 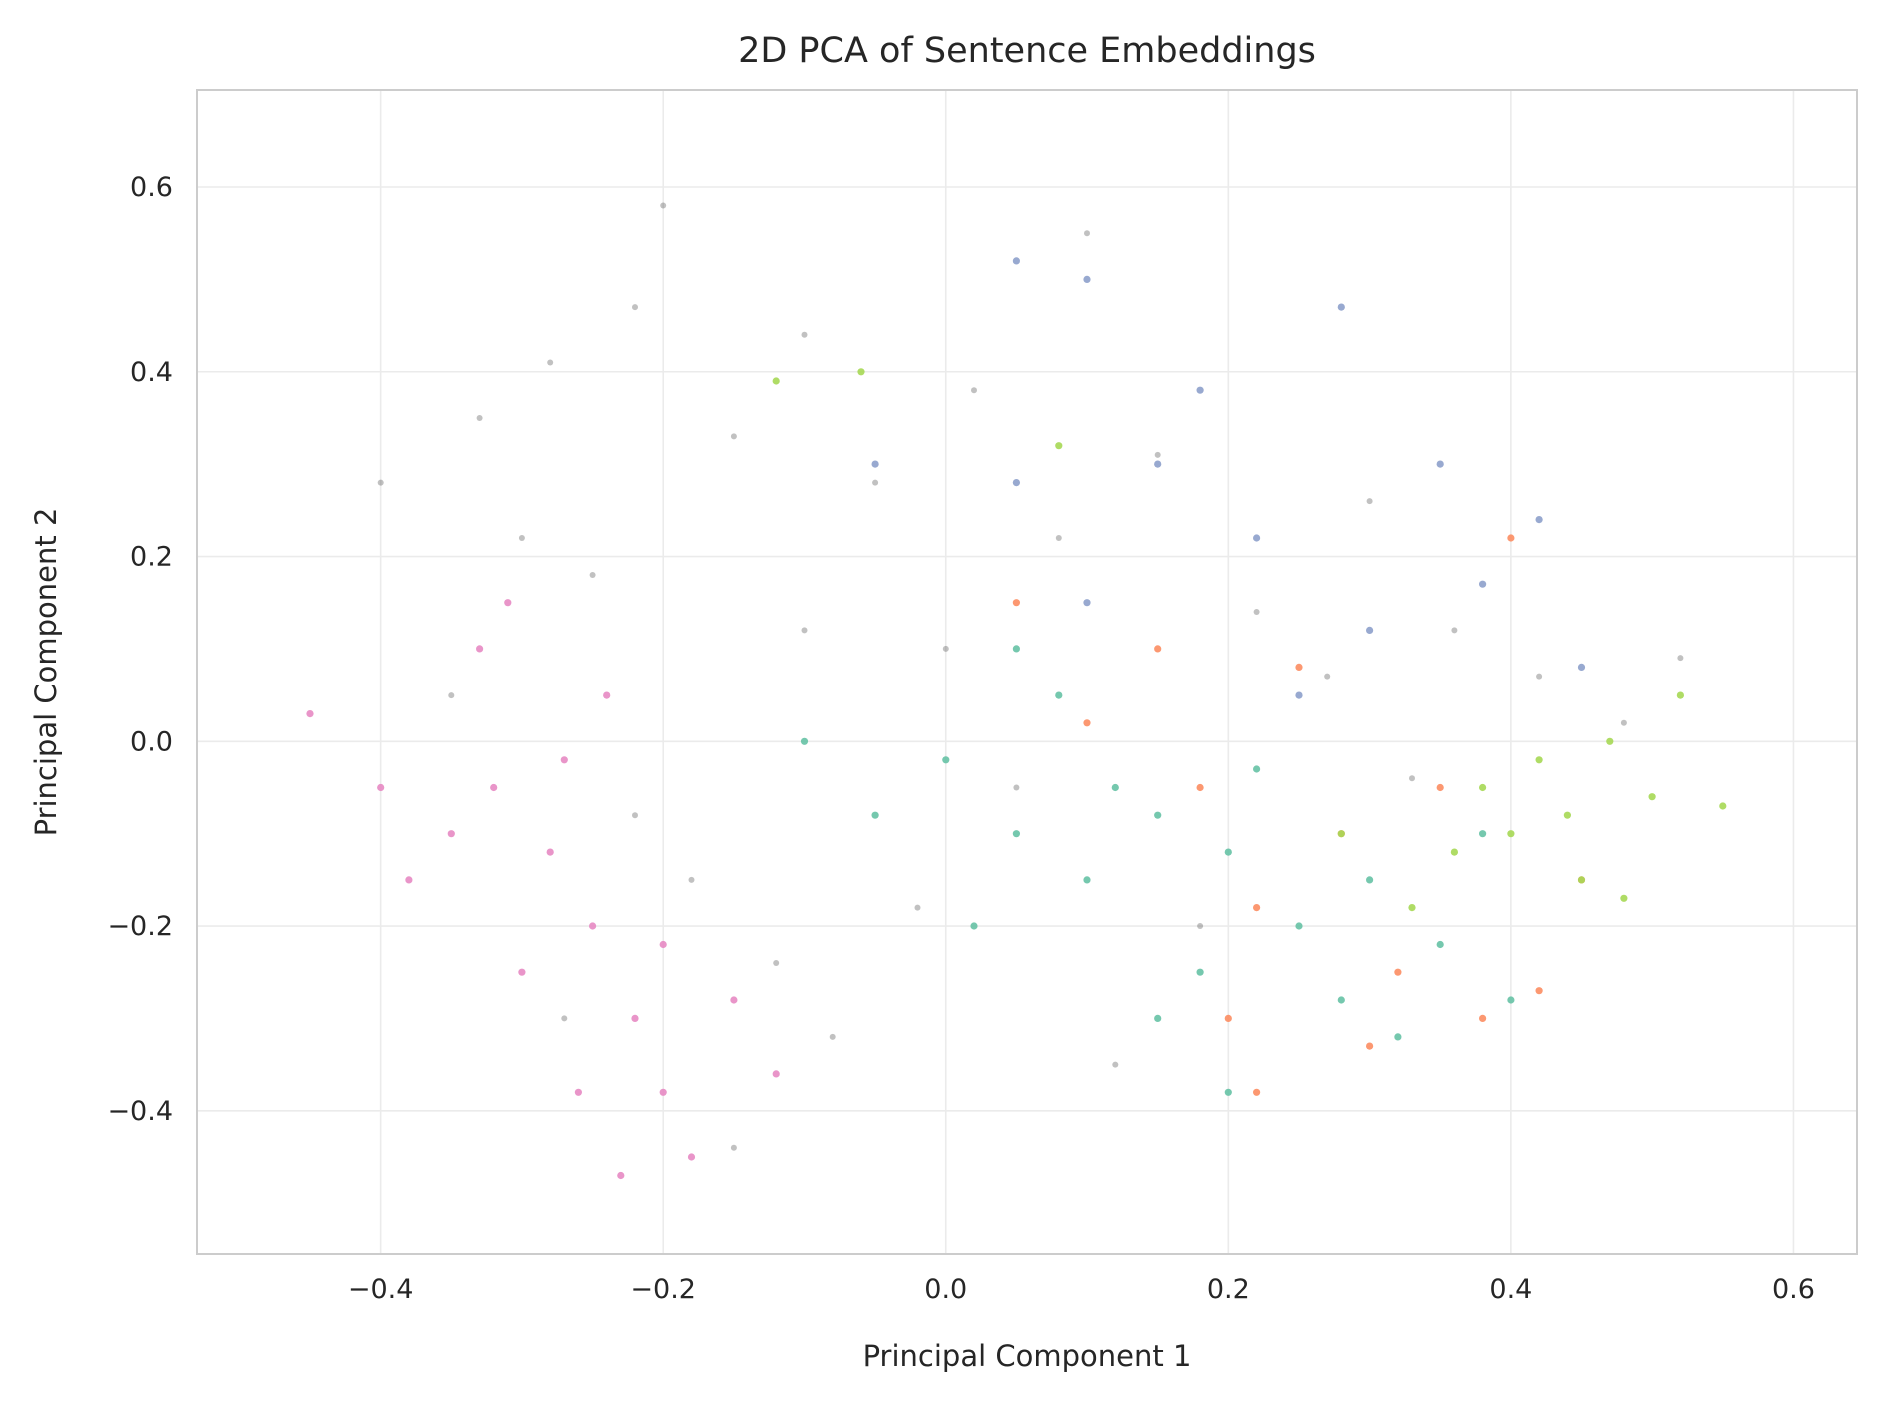 I want to click on x-tick-label: 0.2, so click(x=1228, y=1289).